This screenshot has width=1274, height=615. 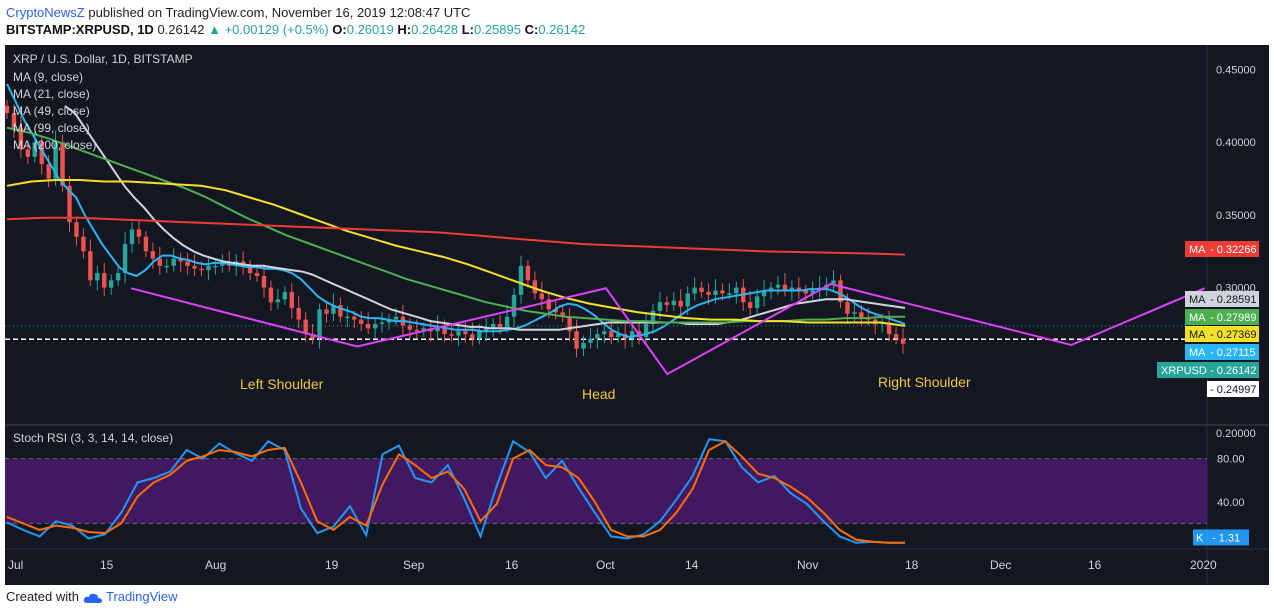 What do you see at coordinates (332, 565) in the screenshot?
I see `x-tick-label: 19` at bounding box center [332, 565].